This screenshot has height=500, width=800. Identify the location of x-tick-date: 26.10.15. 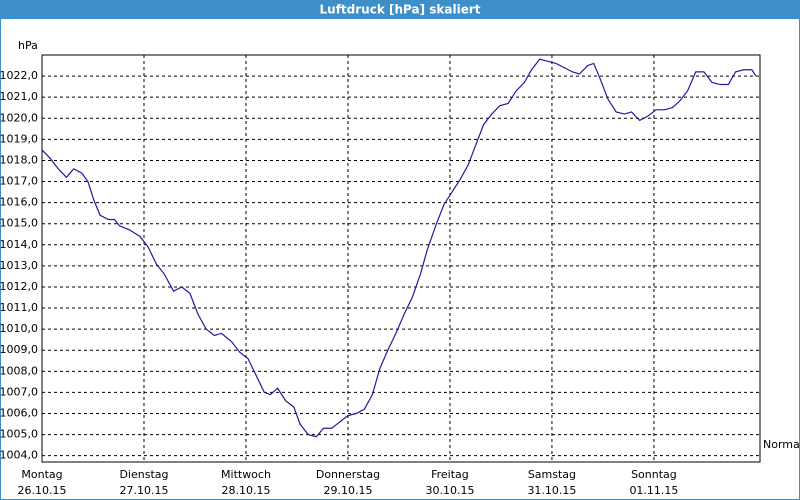
(42, 490).